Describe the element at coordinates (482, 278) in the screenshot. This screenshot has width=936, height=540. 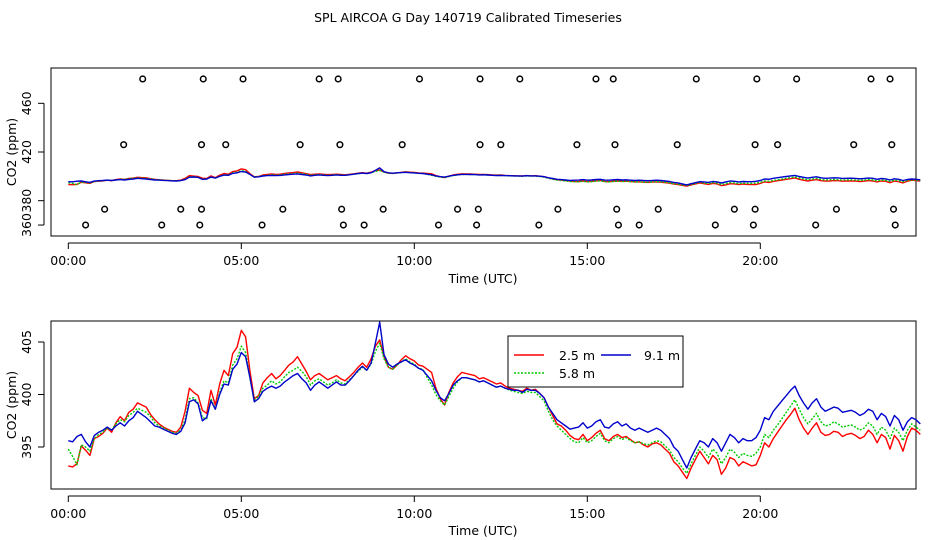
I see `panel-1-xlabel: Time (UTC)` at that location.